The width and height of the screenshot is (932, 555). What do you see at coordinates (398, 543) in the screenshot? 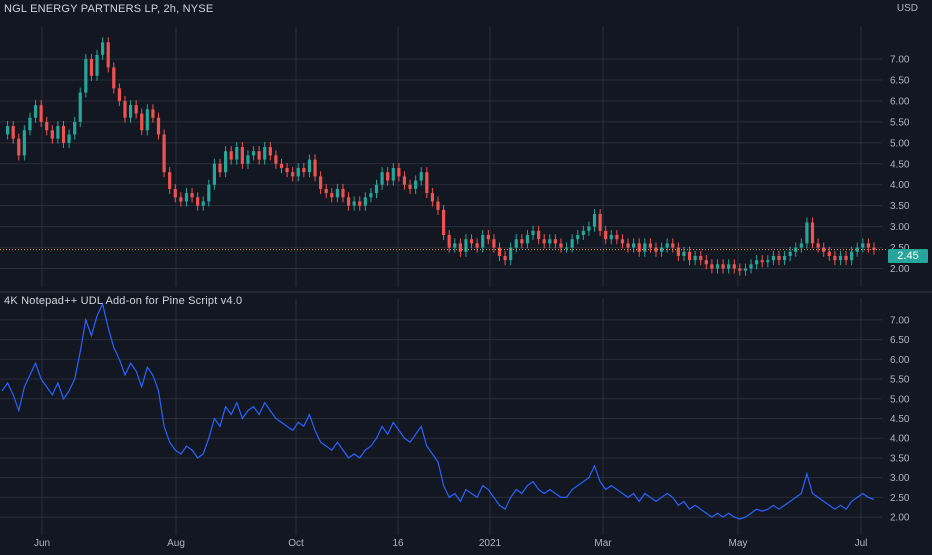
I see `x-tick-label: 16` at bounding box center [398, 543].